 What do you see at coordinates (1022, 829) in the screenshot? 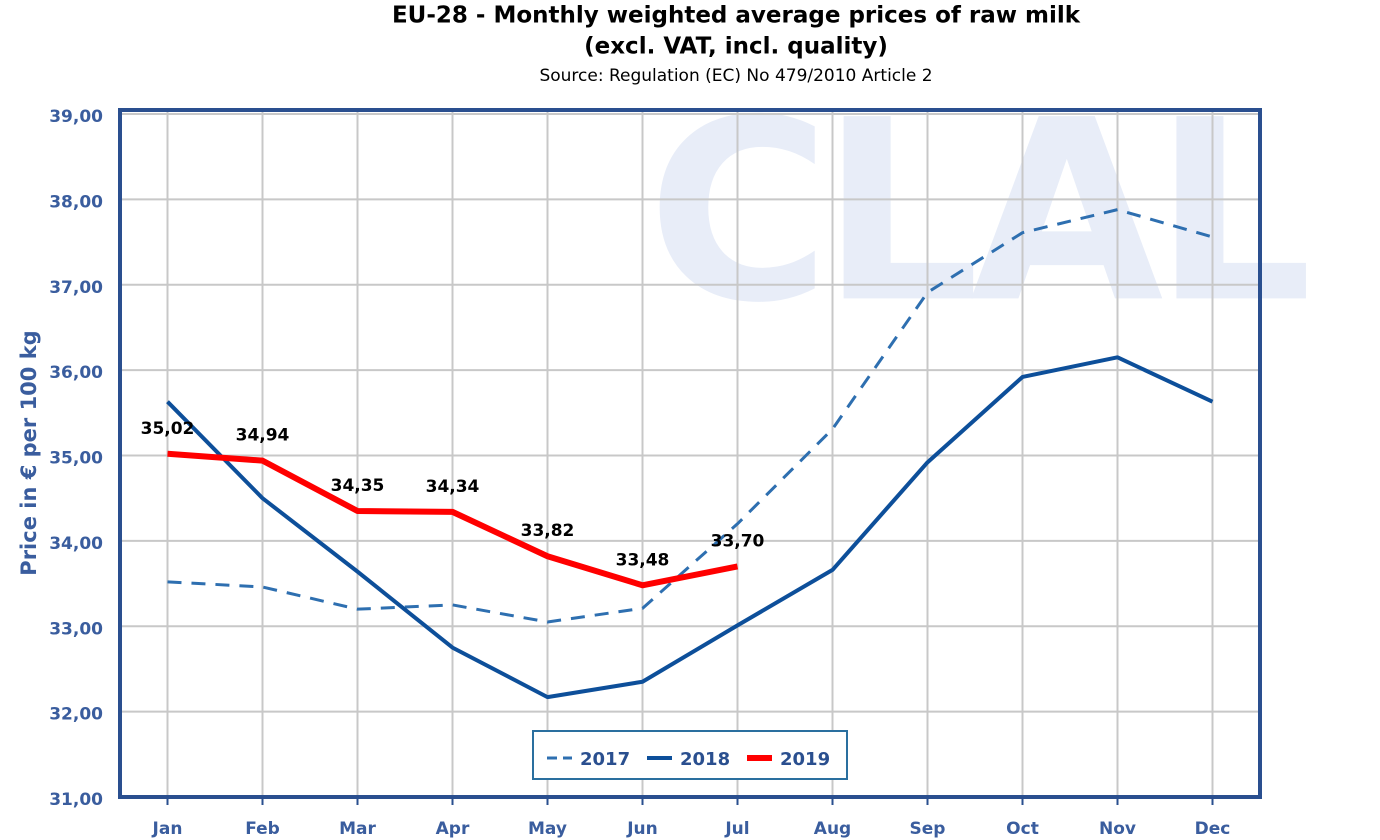
I see `x-tick-label: Oct` at bounding box center [1022, 829].